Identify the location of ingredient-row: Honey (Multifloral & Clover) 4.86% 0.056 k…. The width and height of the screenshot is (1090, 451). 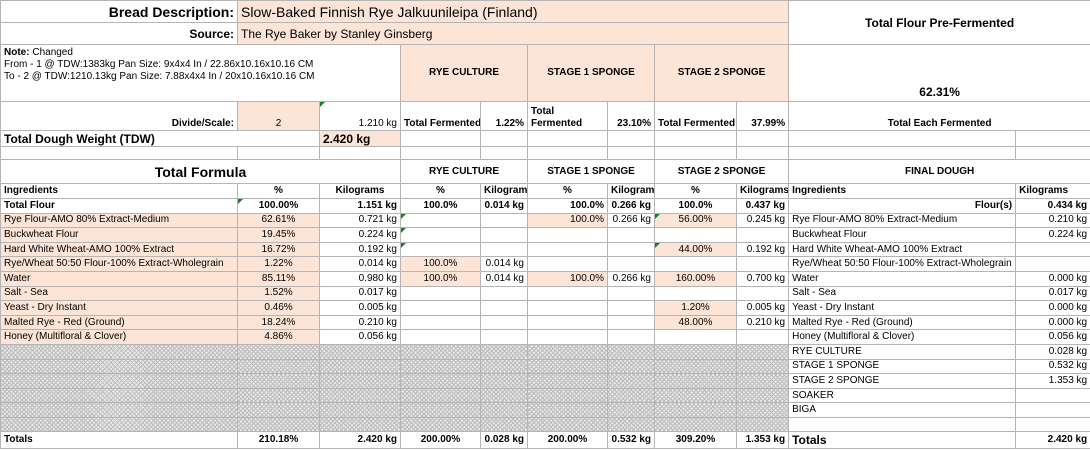
(545, 337).